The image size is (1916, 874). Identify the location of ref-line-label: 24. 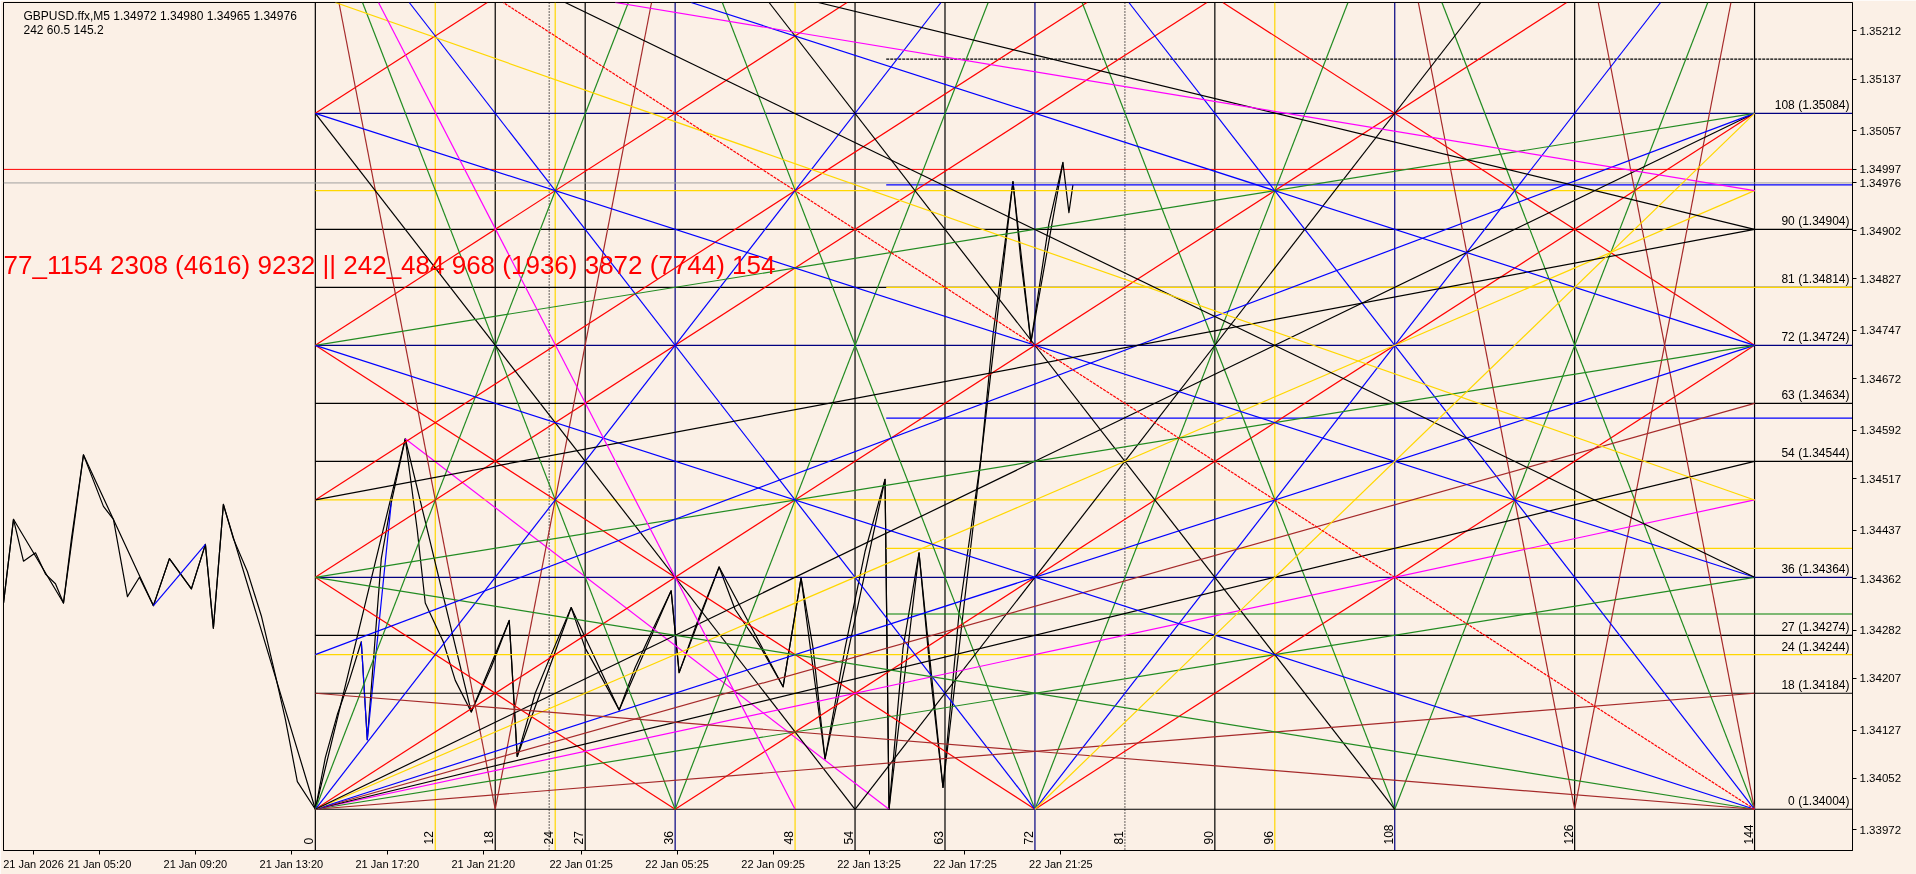
(549, 837).